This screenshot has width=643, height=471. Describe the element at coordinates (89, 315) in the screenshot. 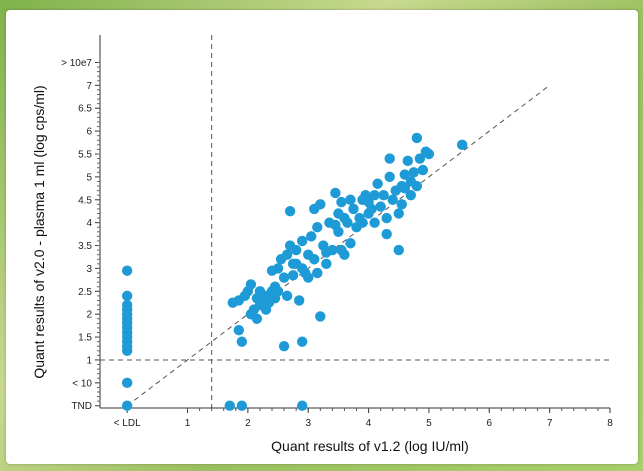

I see `y-tick-label: 2` at that location.